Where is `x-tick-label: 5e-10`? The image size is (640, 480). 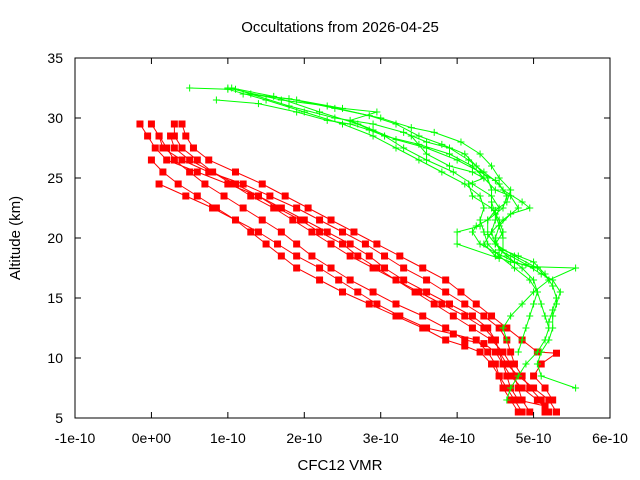
x-tick-label: 5e-10 is located at coordinates (534, 438).